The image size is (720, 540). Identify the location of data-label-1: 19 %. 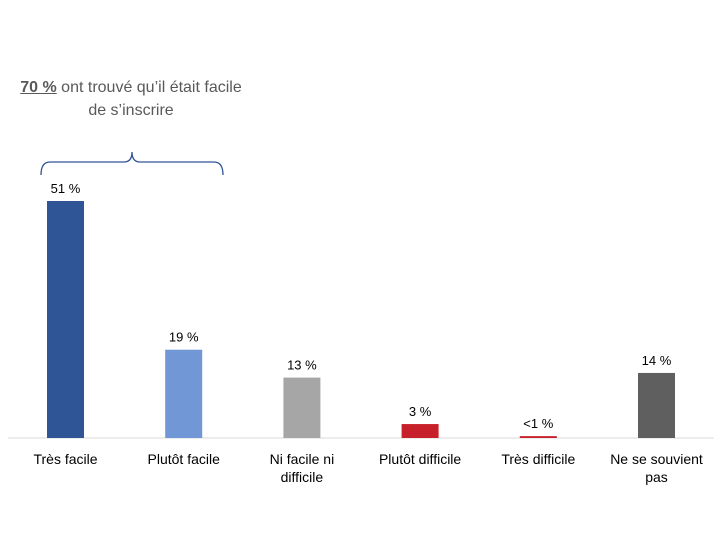
(184, 337).